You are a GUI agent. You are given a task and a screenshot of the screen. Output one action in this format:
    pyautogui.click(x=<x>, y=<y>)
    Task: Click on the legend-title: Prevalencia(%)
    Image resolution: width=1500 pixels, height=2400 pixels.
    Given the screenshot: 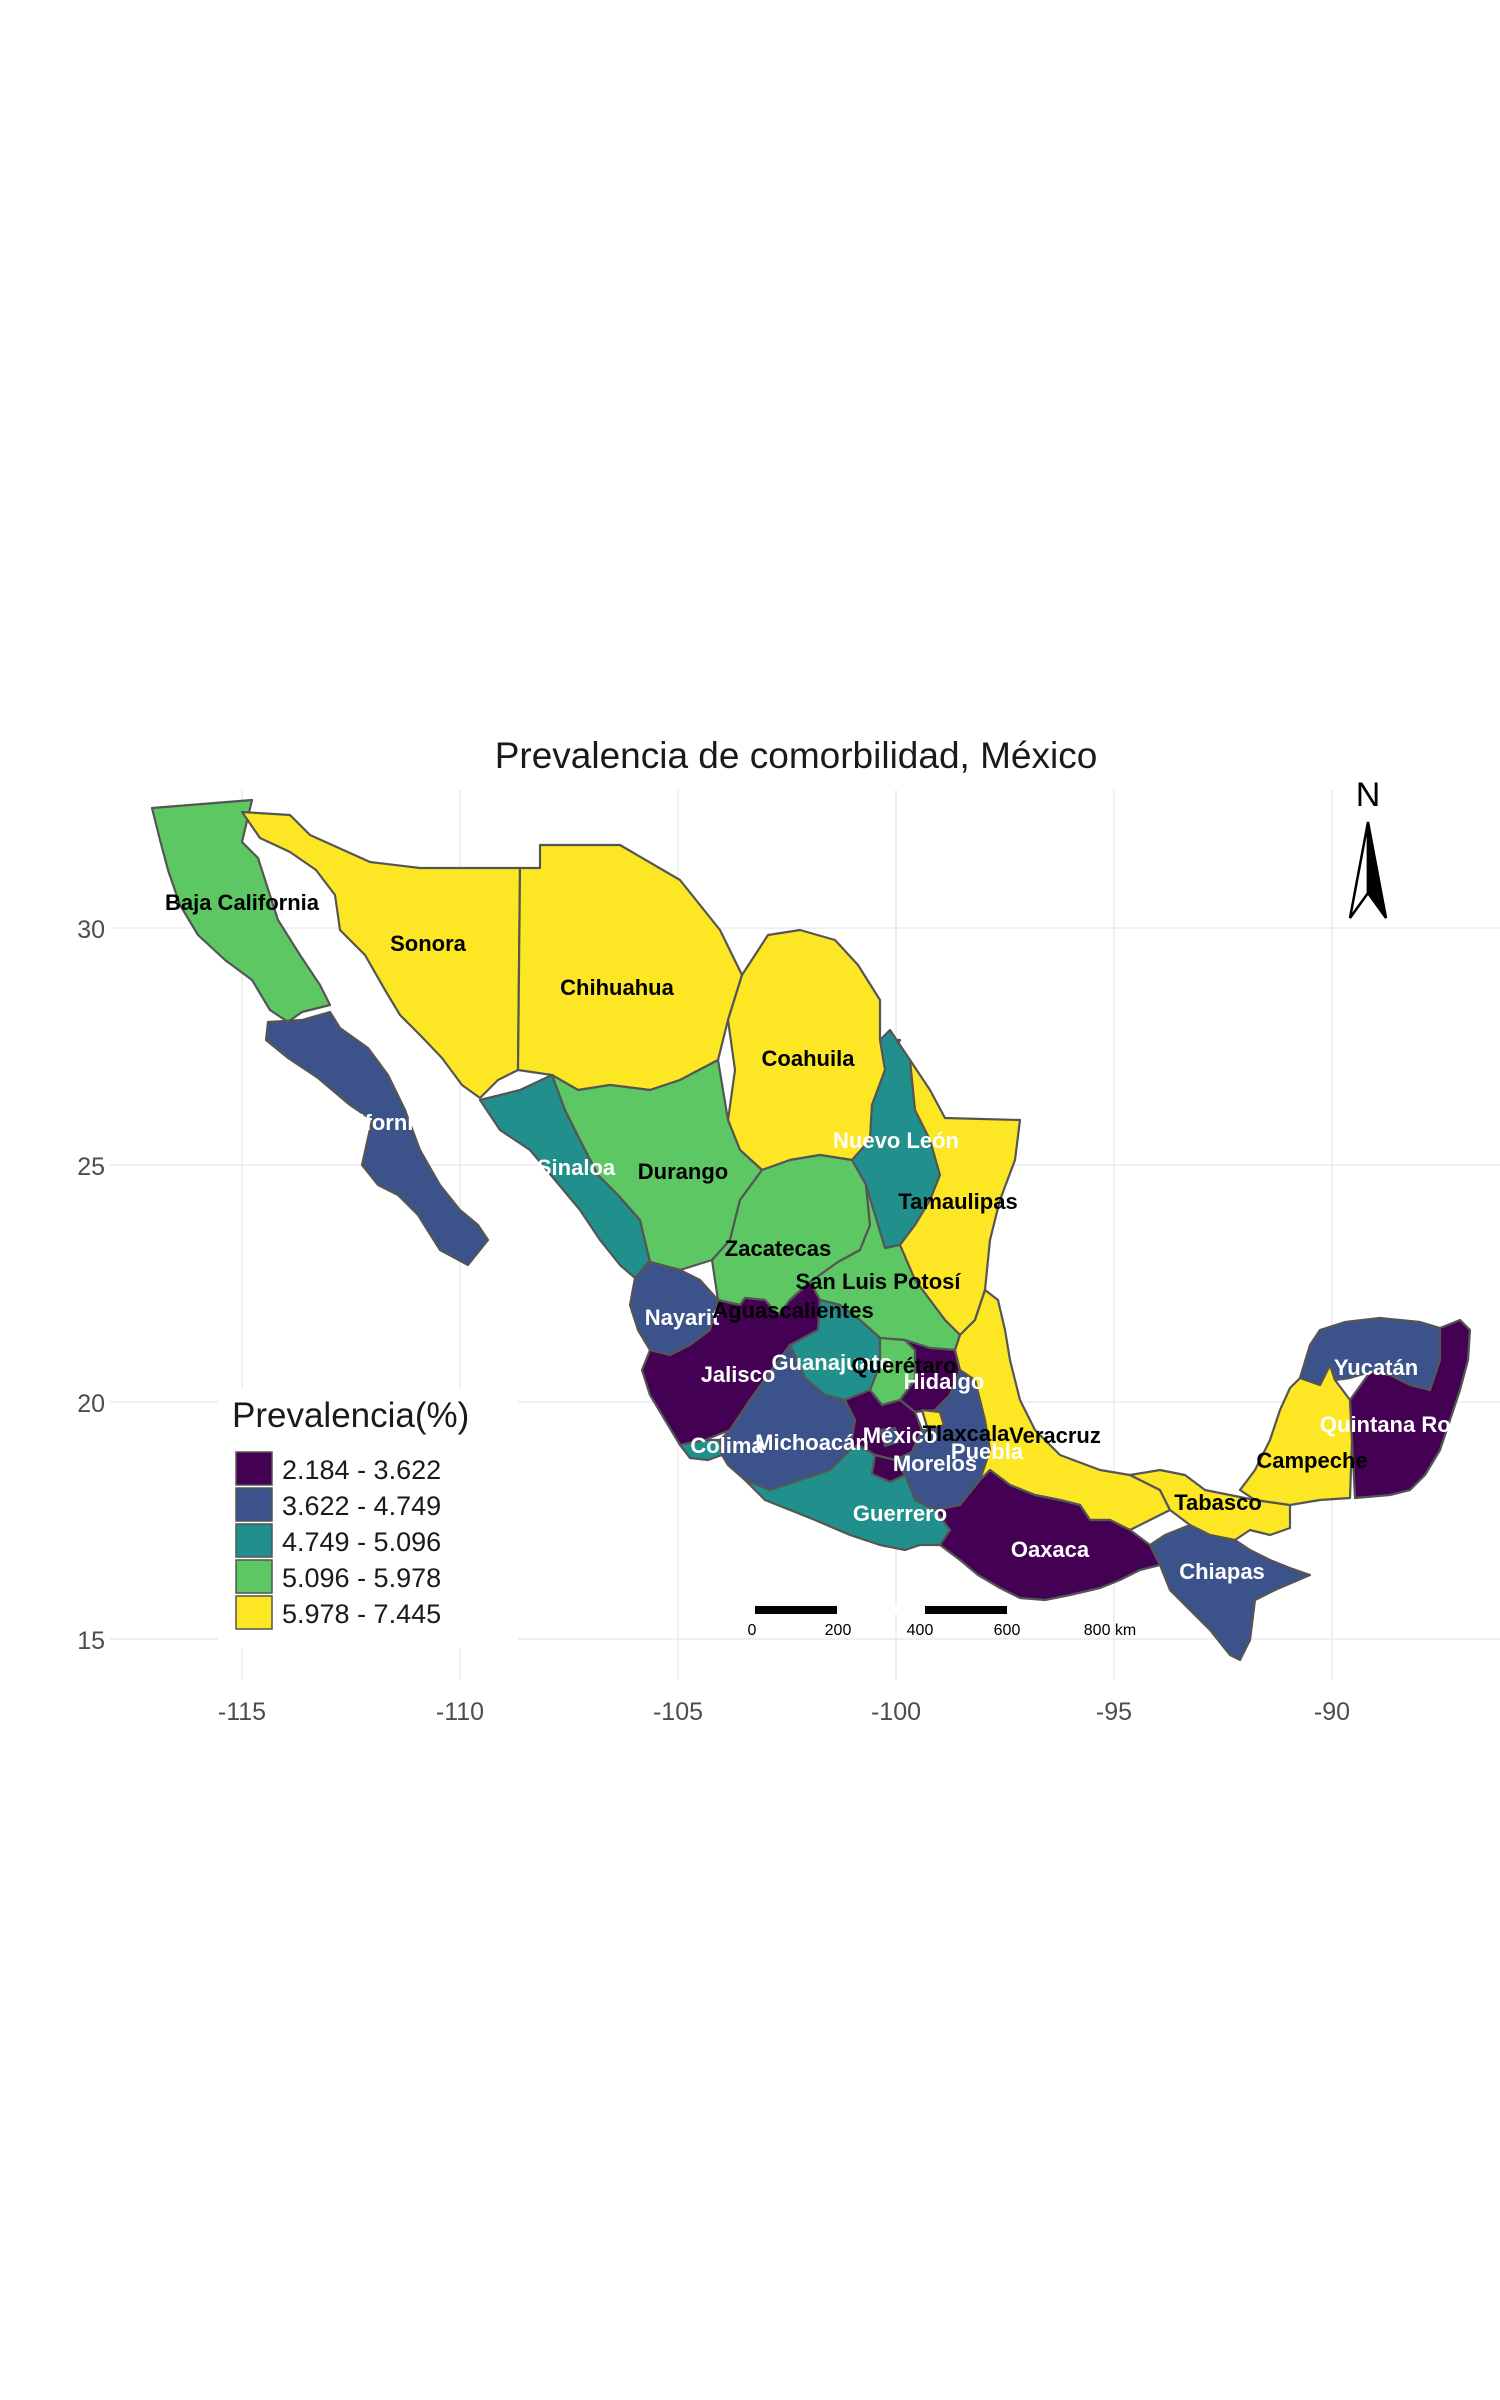 What is the action you would take?
    pyautogui.click(x=350, y=1415)
    